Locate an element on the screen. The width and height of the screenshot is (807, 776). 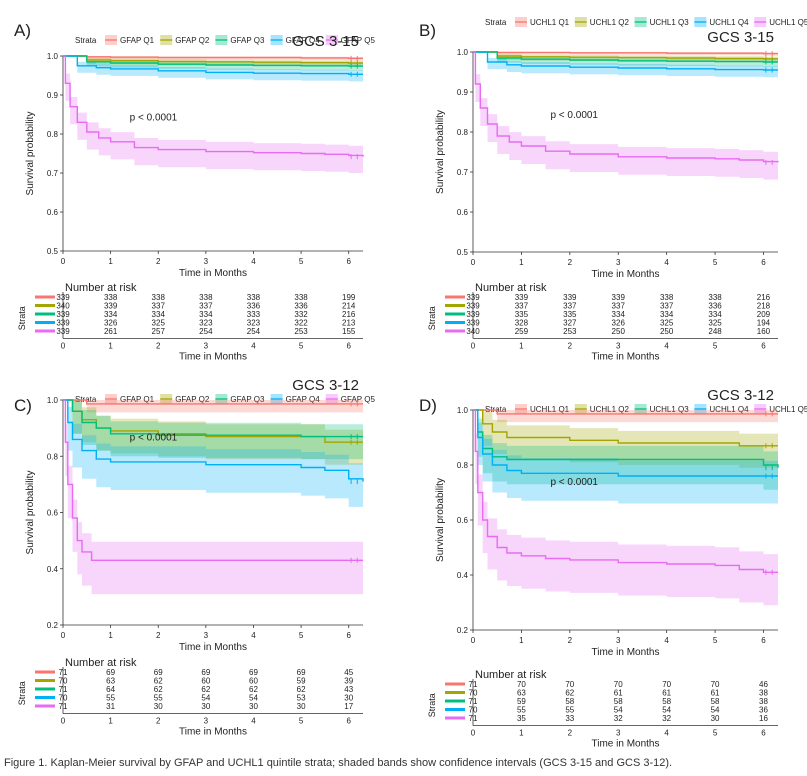
risk-count: 33 is located at coordinates (569, 718).